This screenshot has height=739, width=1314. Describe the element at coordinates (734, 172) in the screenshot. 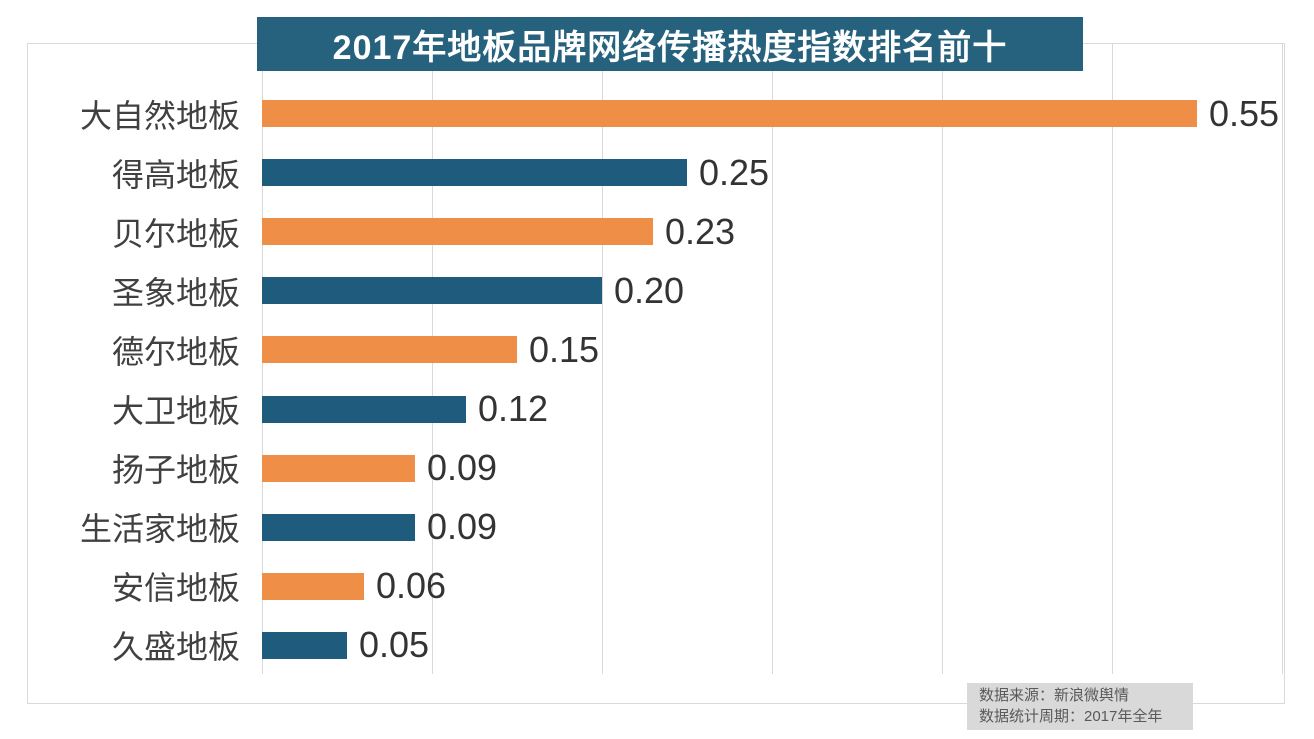

I see `value-label: 0.25` at that location.